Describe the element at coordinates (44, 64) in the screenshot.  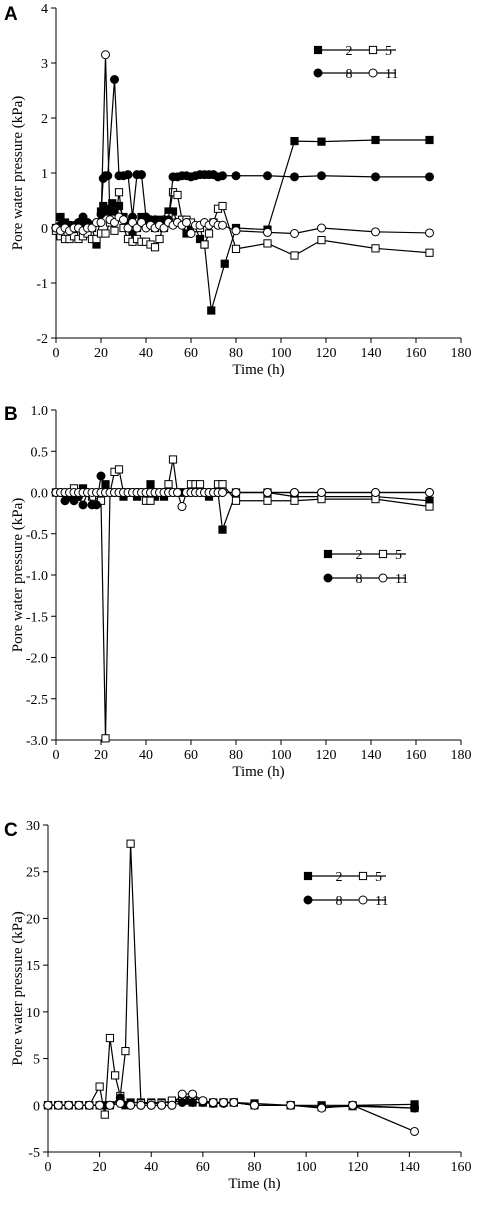
I see `y-tick-label: 3` at that location.